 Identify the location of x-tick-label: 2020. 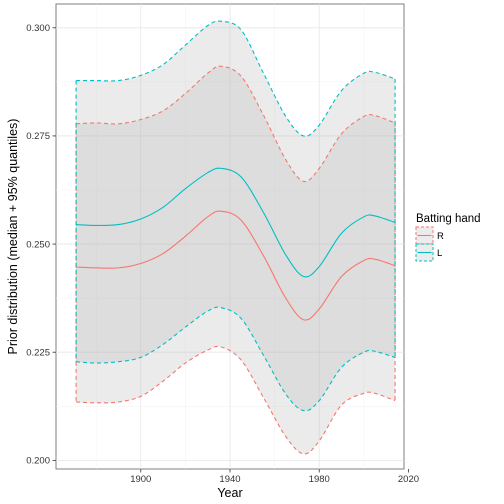
(408, 479).